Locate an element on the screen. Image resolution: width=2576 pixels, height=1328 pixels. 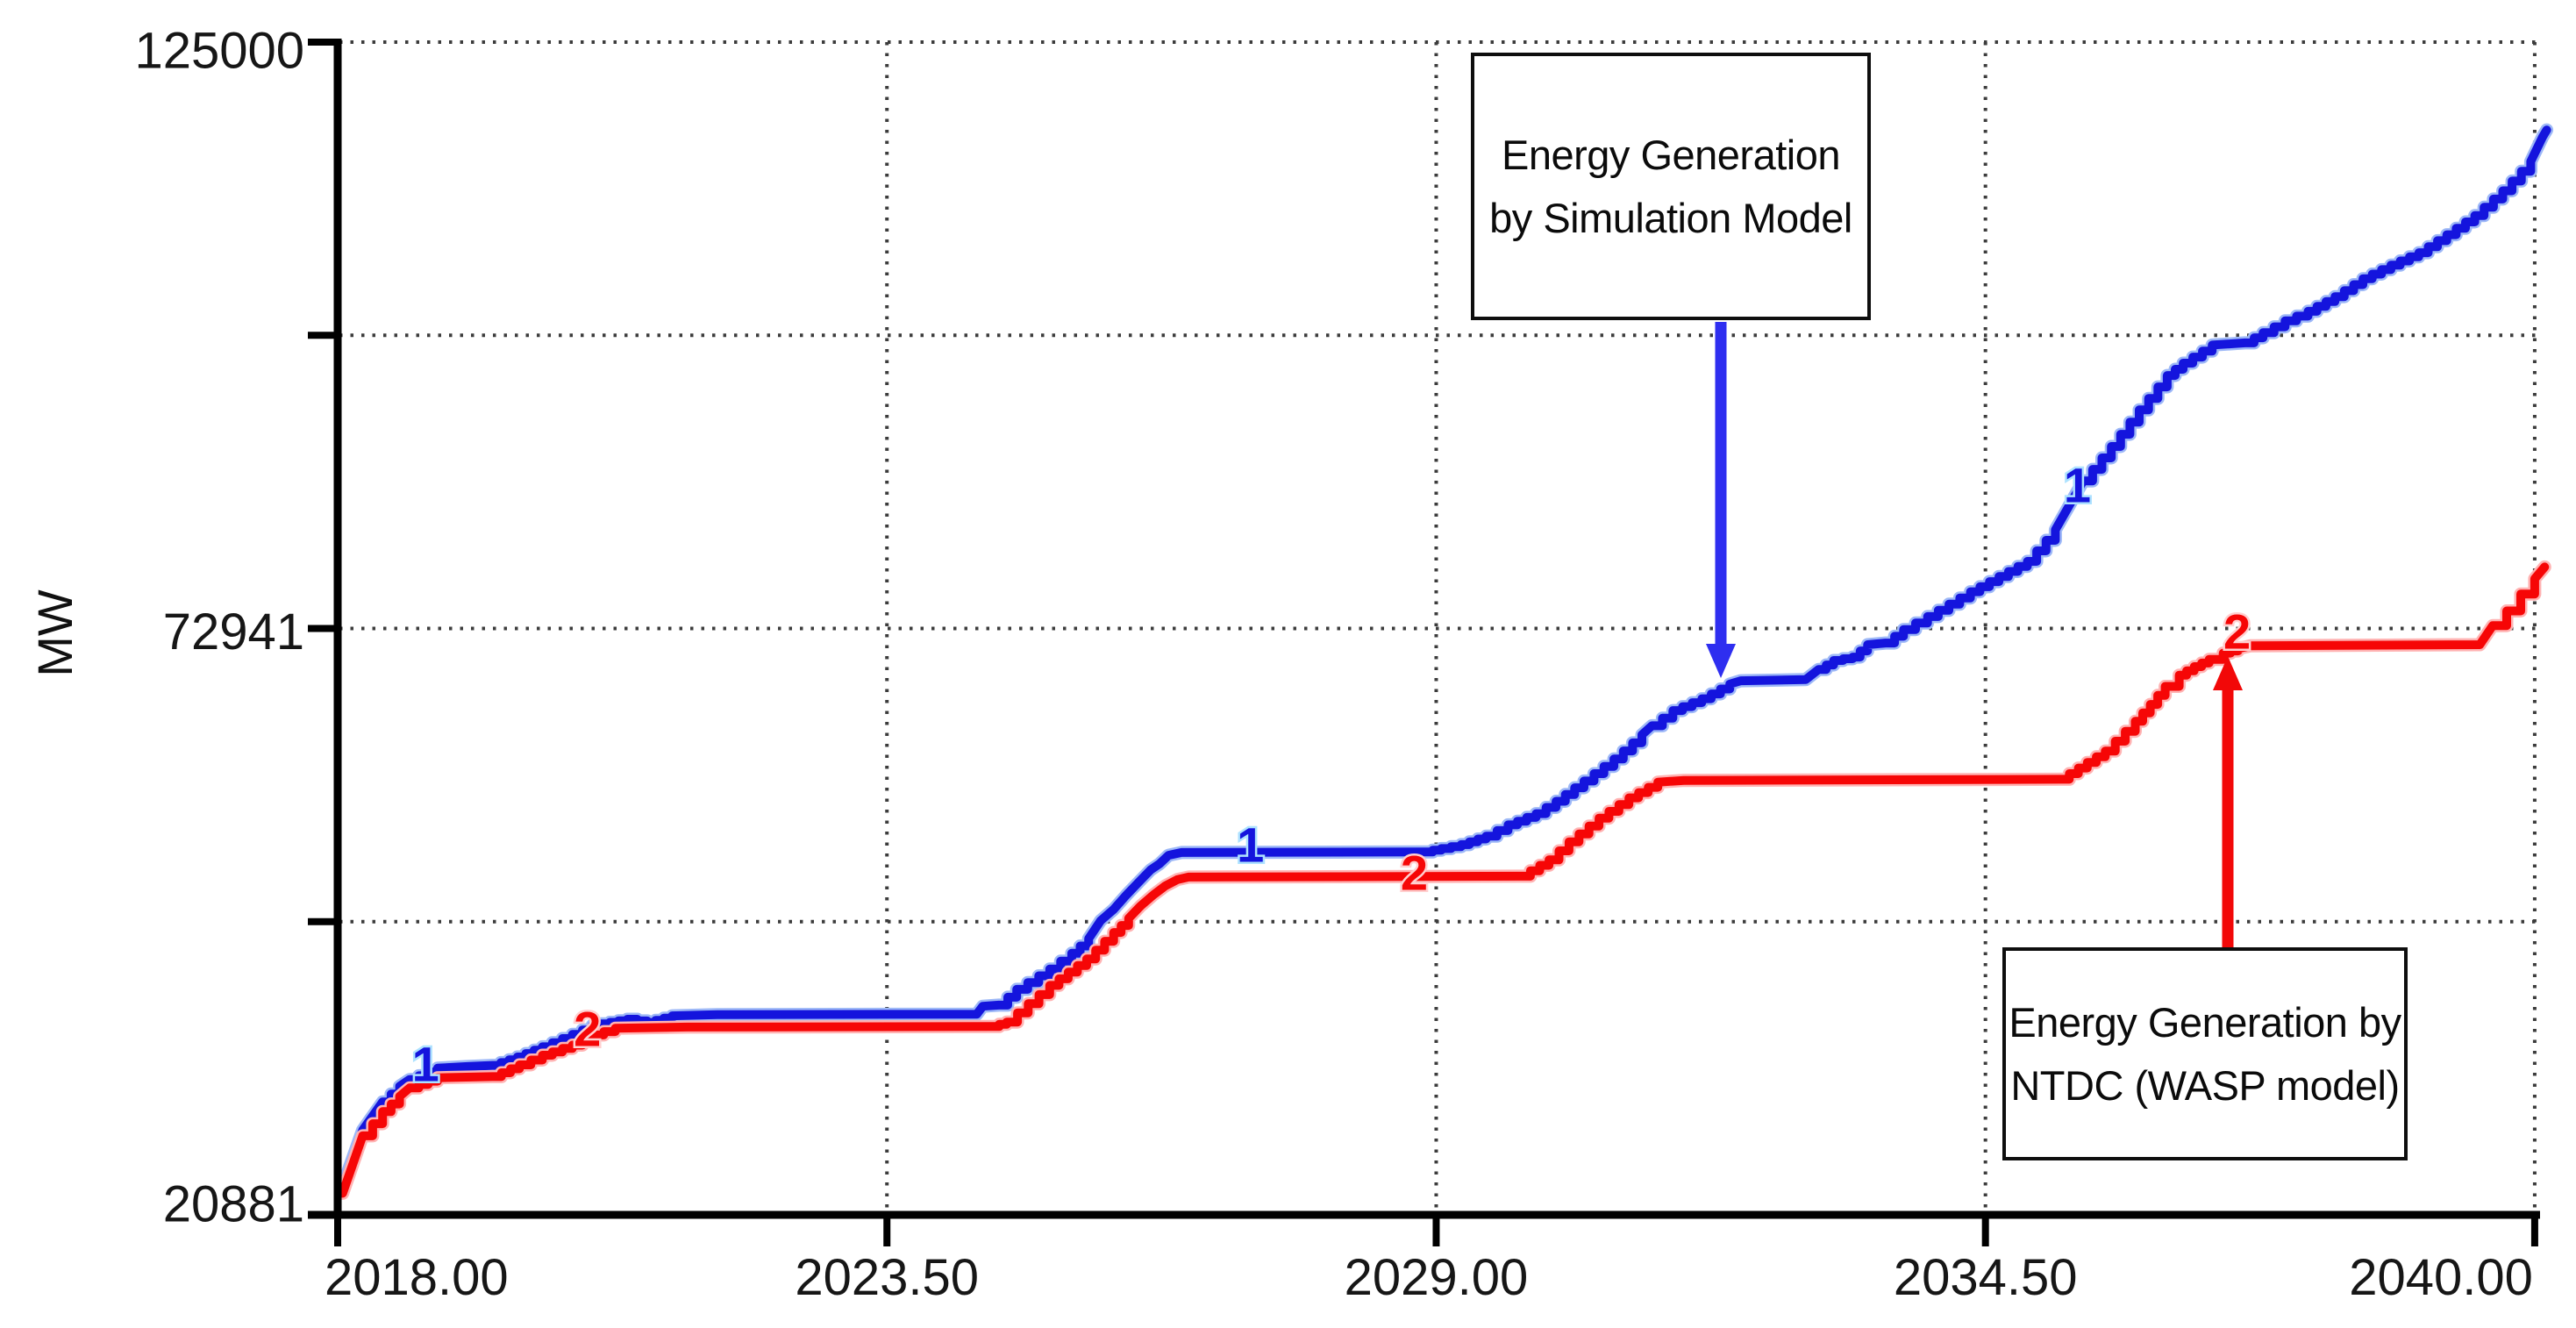
simulation-annotation-box: Energy Generation by Simulation Model is located at coordinates (1671, 186).